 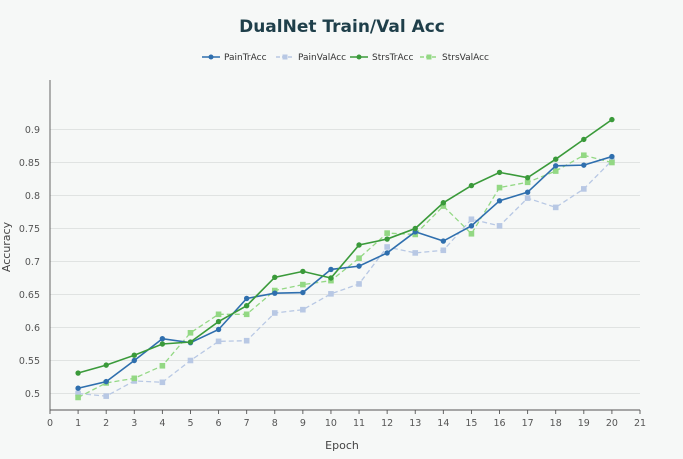 What do you see at coordinates (32, 262) in the screenshot?
I see `y-tick-label: 0.7` at bounding box center [32, 262].